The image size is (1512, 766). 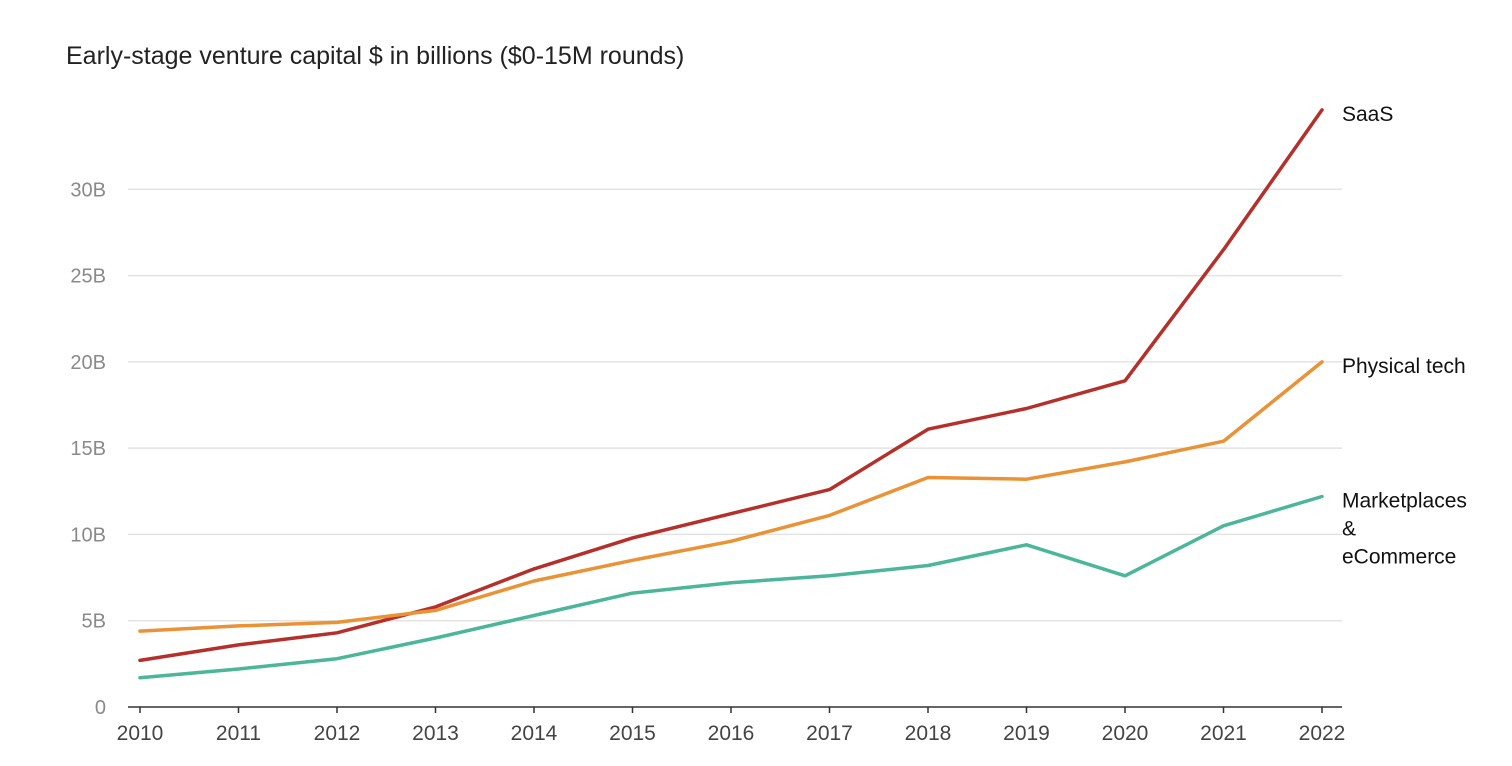 I want to click on x-tick-label: 2010, so click(x=140, y=733).